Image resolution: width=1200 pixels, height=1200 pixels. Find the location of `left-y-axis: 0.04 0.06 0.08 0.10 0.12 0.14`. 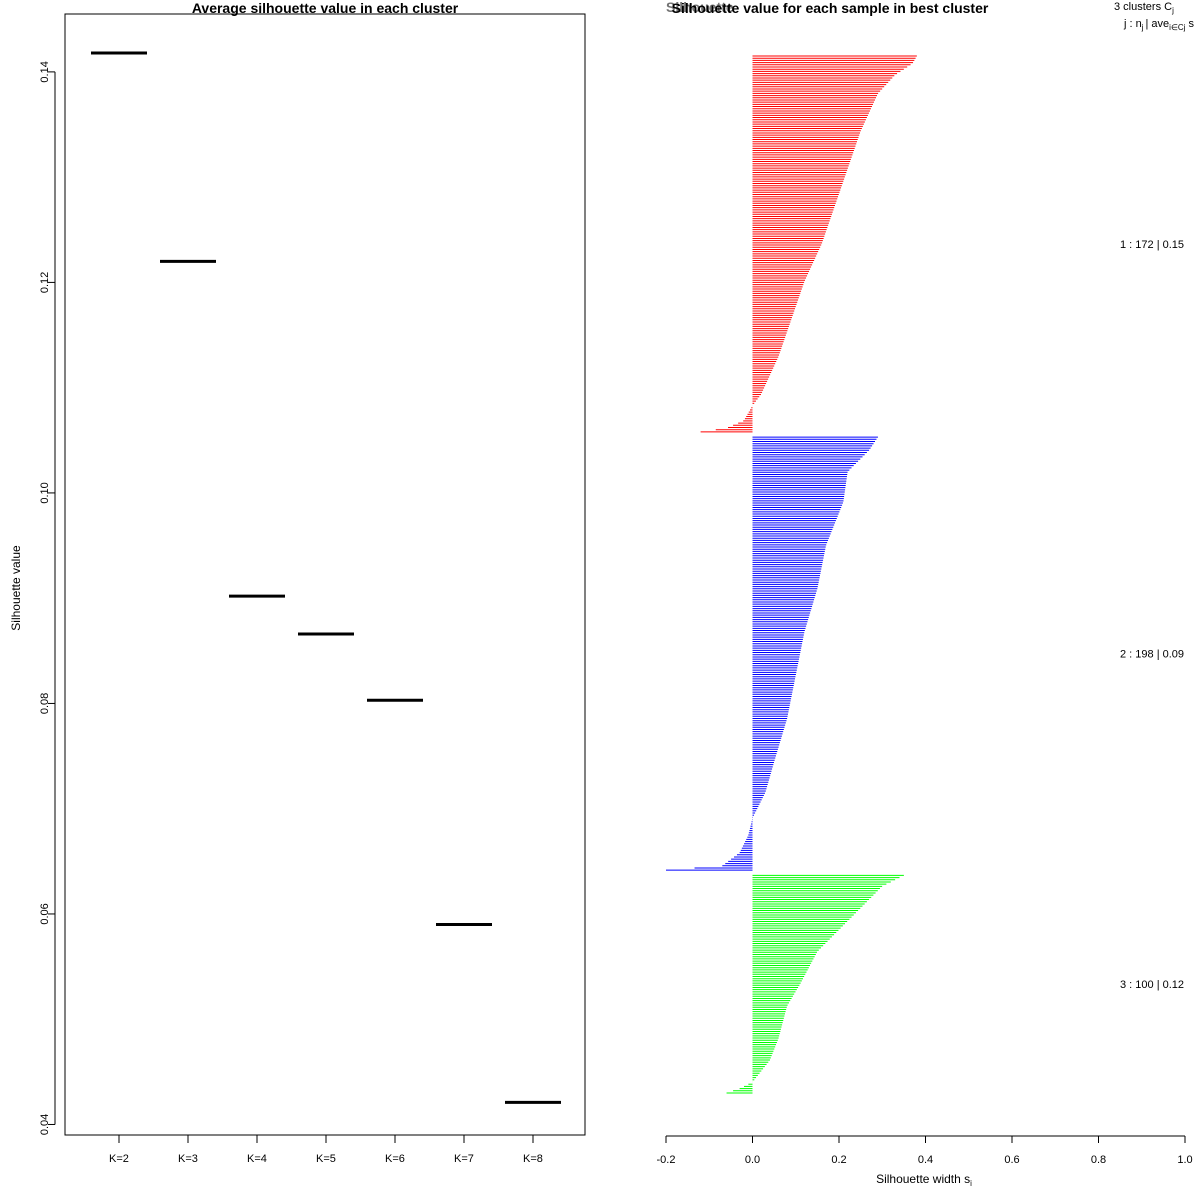

left-y-axis: 0.04 0.06 0.08 0.10 0.12 0.14 is located at coordinates (47, 598).